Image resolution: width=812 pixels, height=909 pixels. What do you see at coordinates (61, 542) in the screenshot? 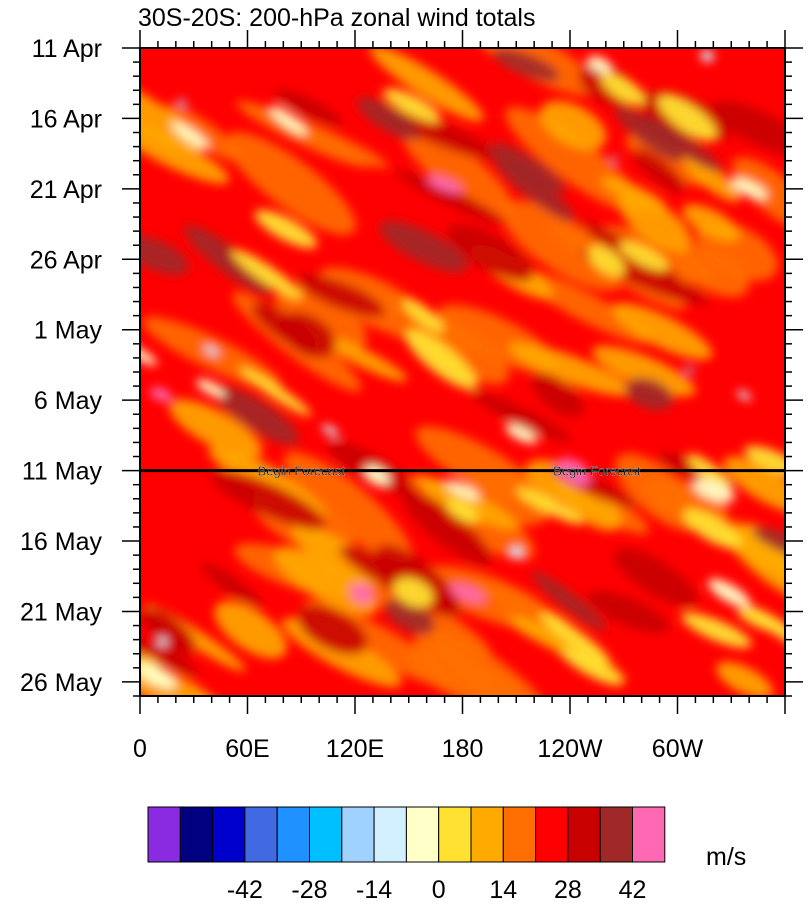
I see `y-tick-label: 16 May` at bounding box center [61, 542].